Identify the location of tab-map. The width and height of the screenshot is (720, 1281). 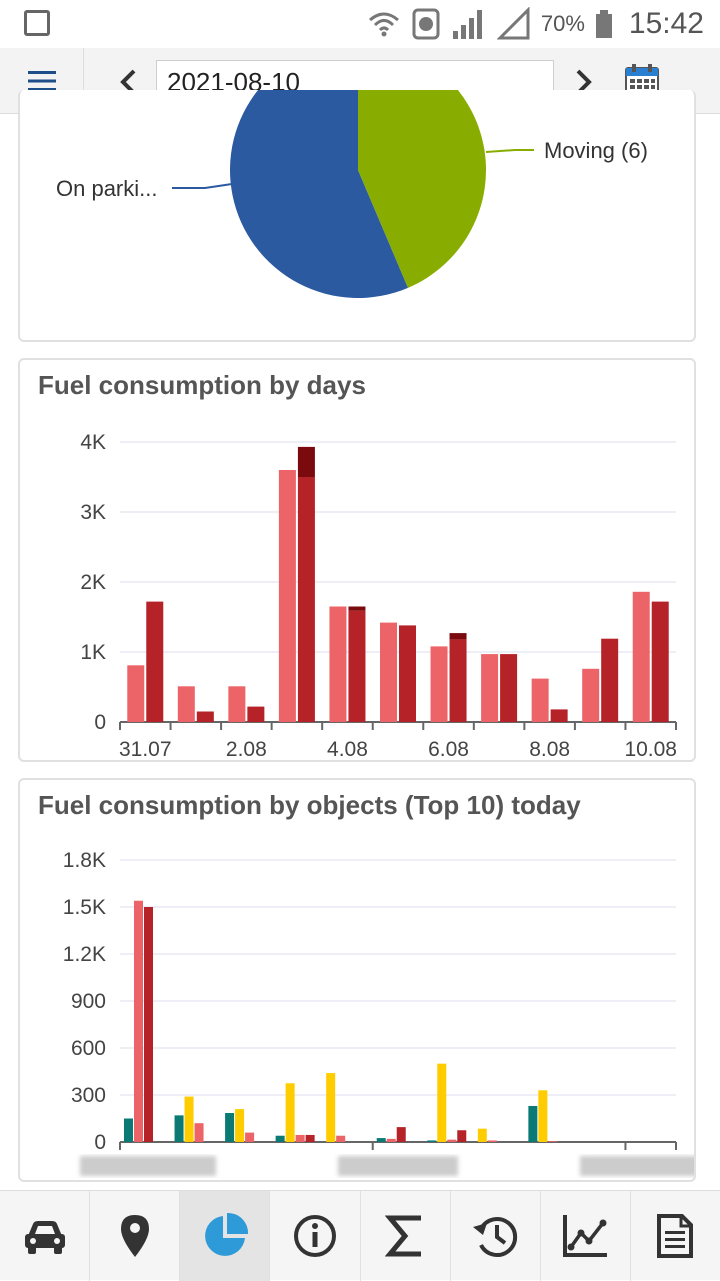
(135, 1236).